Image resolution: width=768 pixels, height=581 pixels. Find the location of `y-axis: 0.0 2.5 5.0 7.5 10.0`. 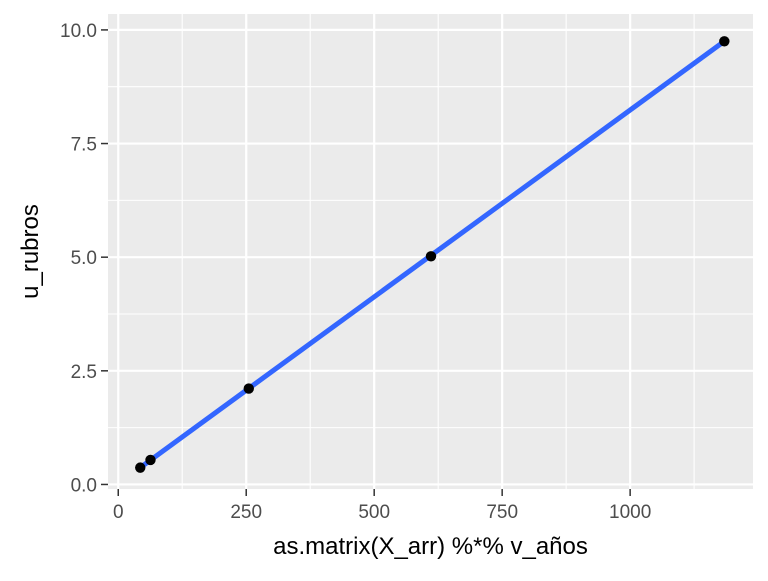

y-axis: 0.0 2.5 5.0 7.5 10.0 is located at coordinates (84, 258).